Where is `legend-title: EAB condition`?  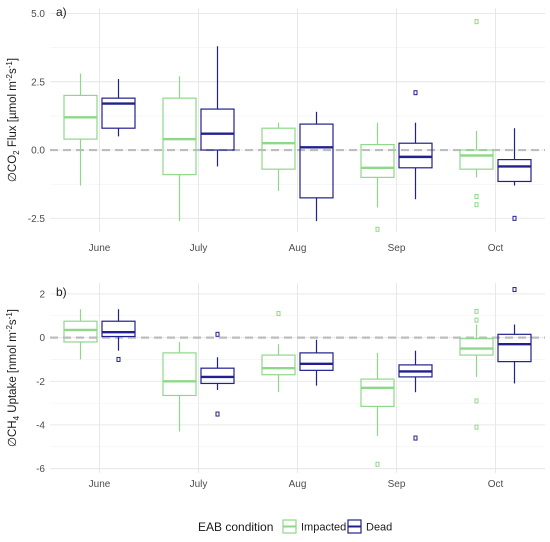
legend-title: EAB condition is located at coordinates (235, 527).